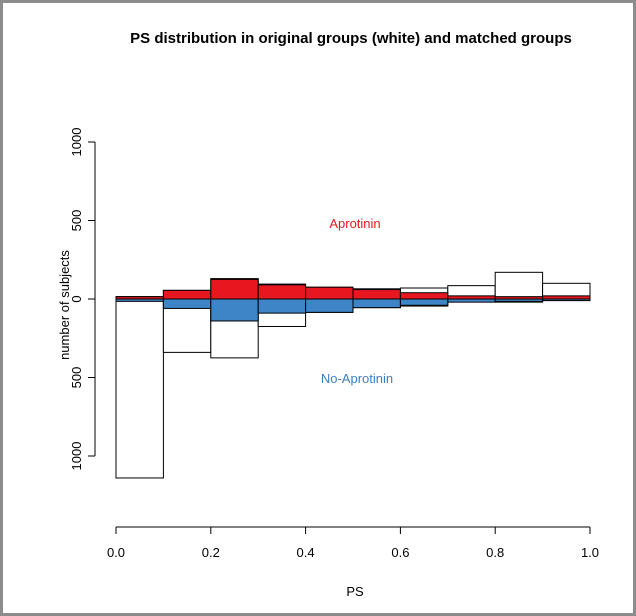 Image resolution: width=636 pixels, height=616 pixels. Describe the element at coordinates (139, 388) in the screenshot. I see `bar-original-no-aprotinin` at that location.